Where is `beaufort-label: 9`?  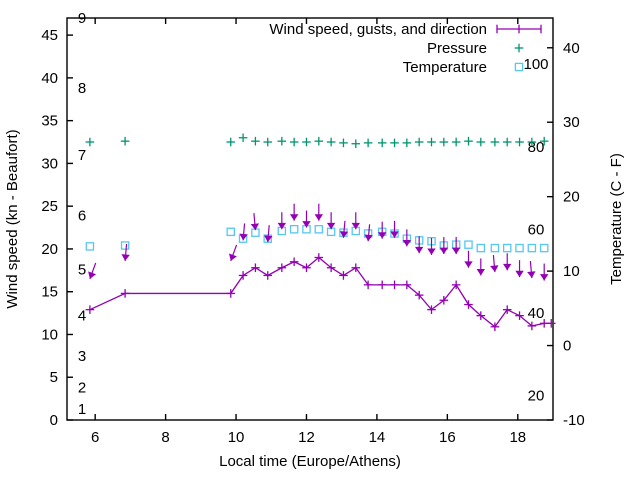
beaufort-label: 9 is located at coordinates (82, 18).